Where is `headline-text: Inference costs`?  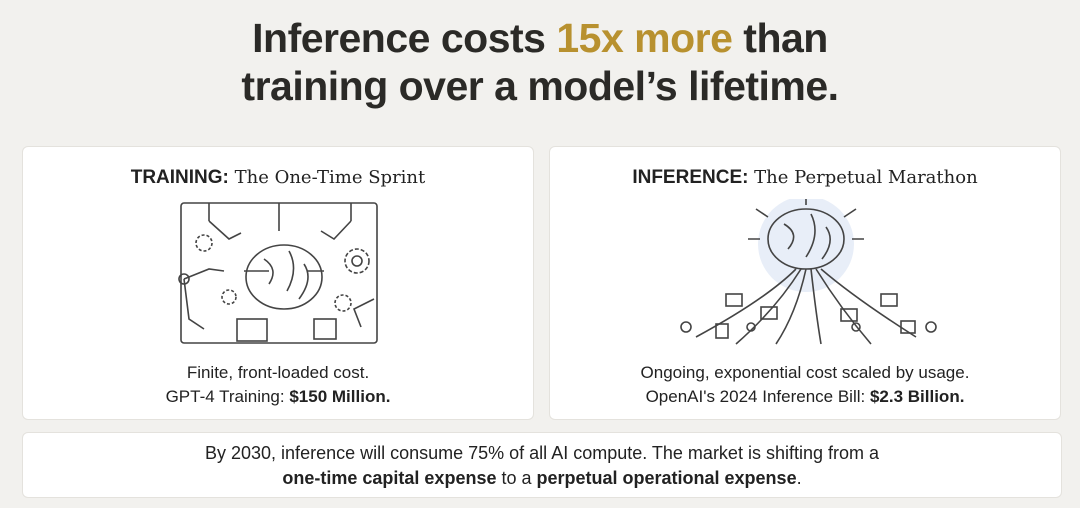
headline-text: Inference costs is located at coordinates (404, 38).